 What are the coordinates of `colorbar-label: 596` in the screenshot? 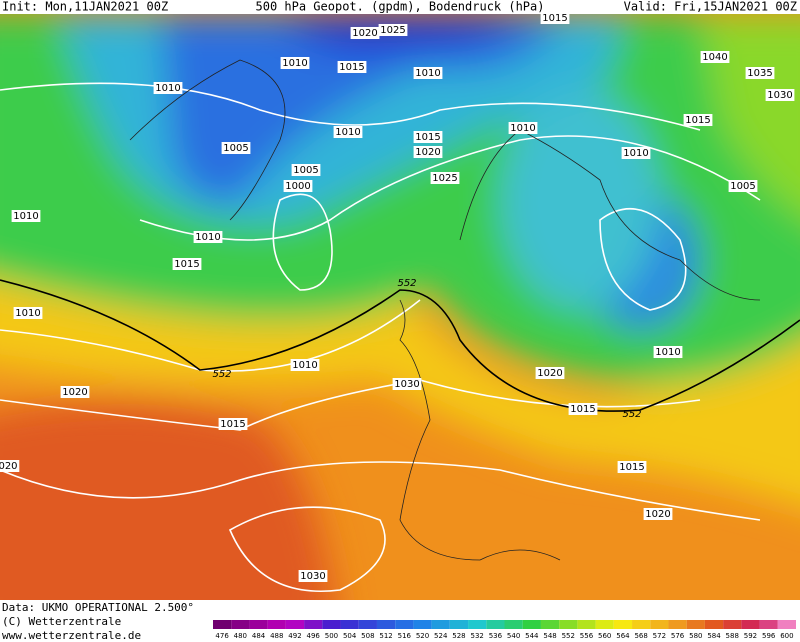 It's located at (769, 636).